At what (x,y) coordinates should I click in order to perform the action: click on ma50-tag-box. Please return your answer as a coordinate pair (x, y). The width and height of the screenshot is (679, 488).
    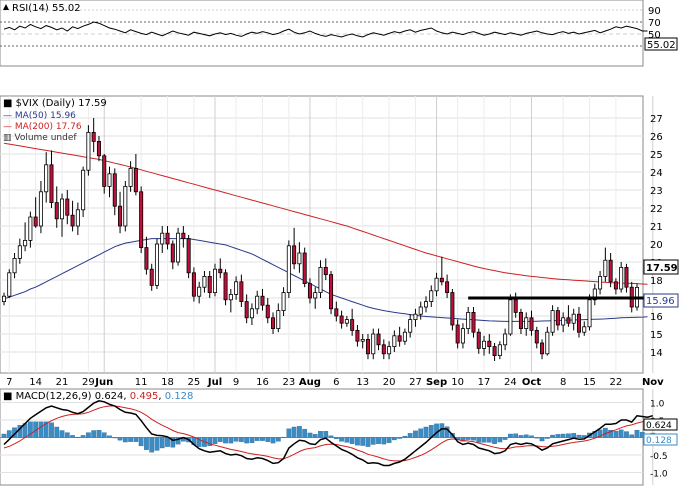
    Looking at the image, I should click on (661, 300).